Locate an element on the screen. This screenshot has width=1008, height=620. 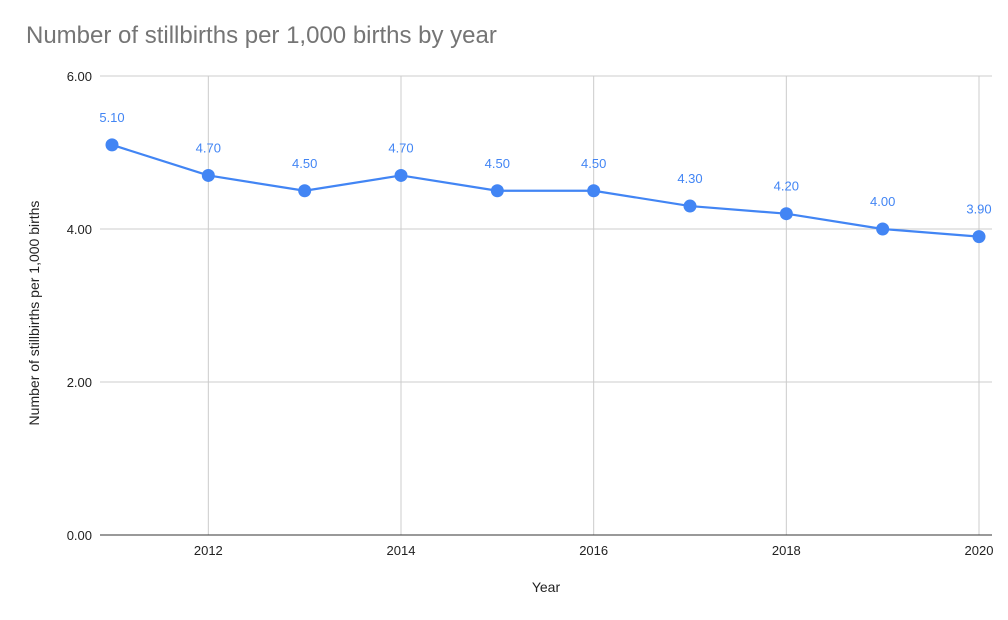
data-label: 4.20 is located at coordinates (786, 186).